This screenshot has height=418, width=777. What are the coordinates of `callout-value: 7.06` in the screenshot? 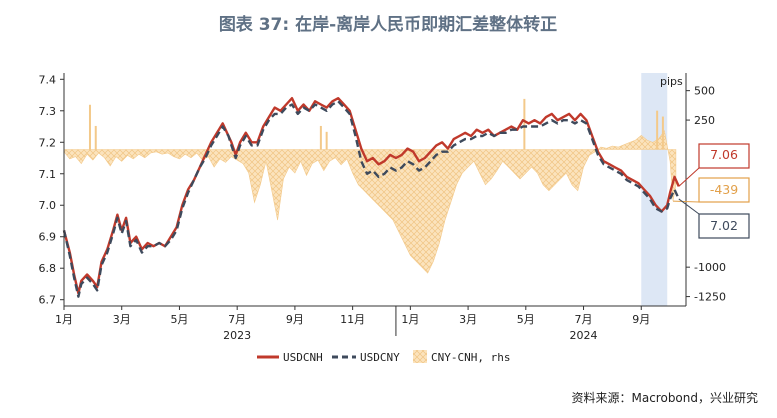 It's located at (724, 154).